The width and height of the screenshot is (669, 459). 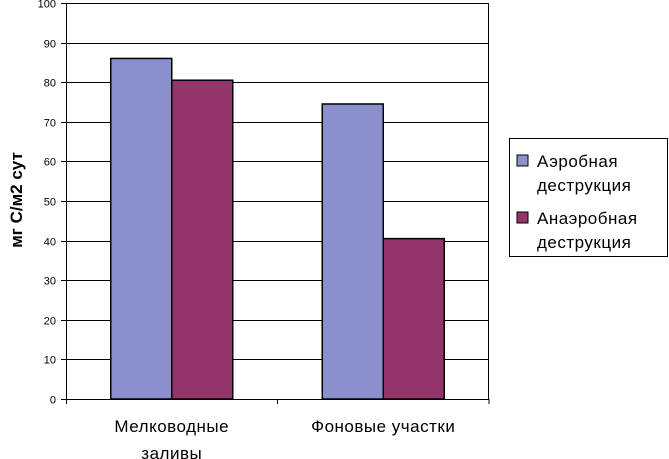 What do you see at coordinates (50, 243) in the screenshot?
I see `y-tick-label: 40` at bounding box center [50, 243].